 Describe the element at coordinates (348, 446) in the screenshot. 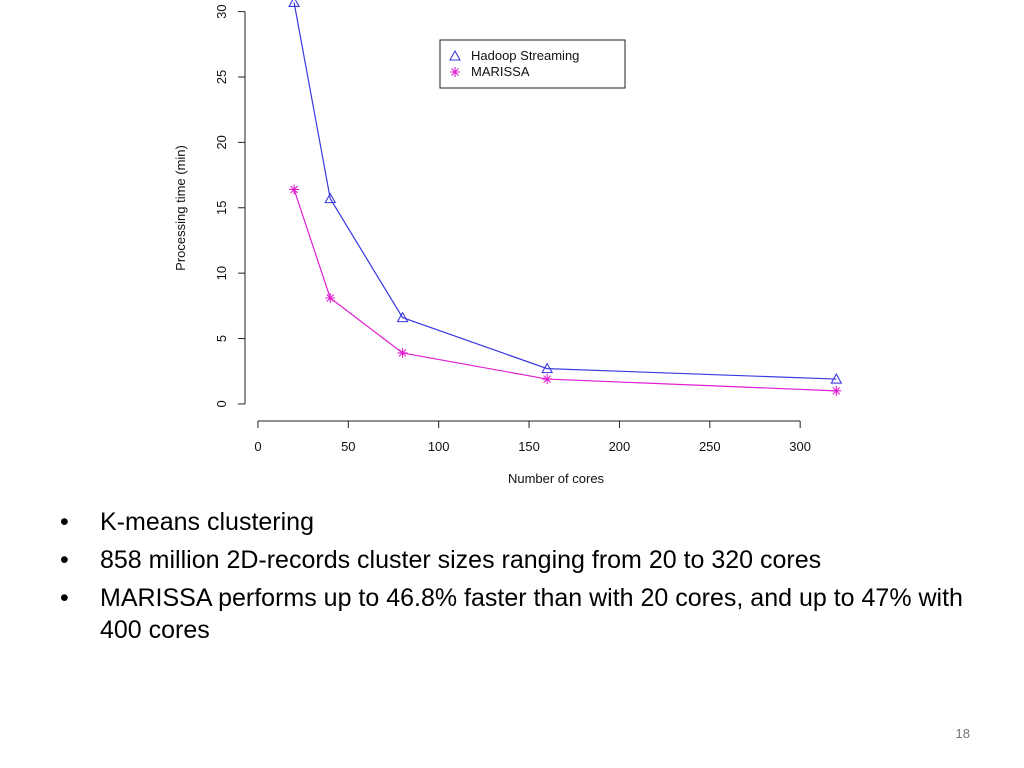

I see `x-tick-label: 50` at that location.